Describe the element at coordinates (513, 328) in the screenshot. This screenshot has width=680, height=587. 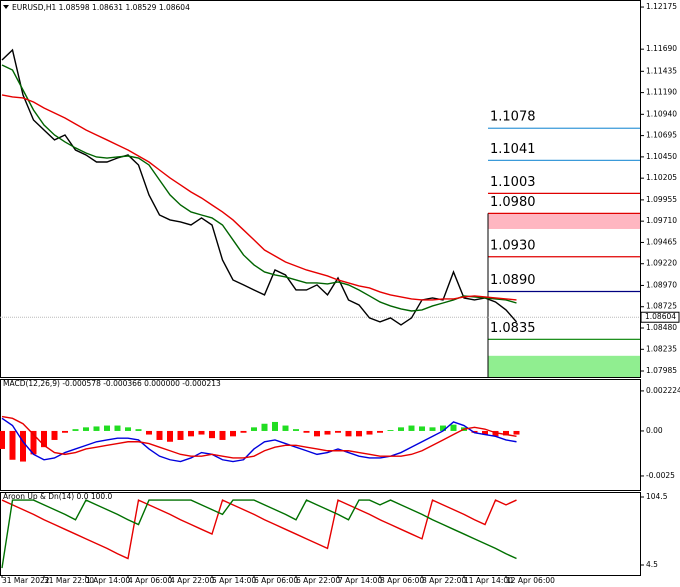
I see `level-label: 1.0835` at that location.